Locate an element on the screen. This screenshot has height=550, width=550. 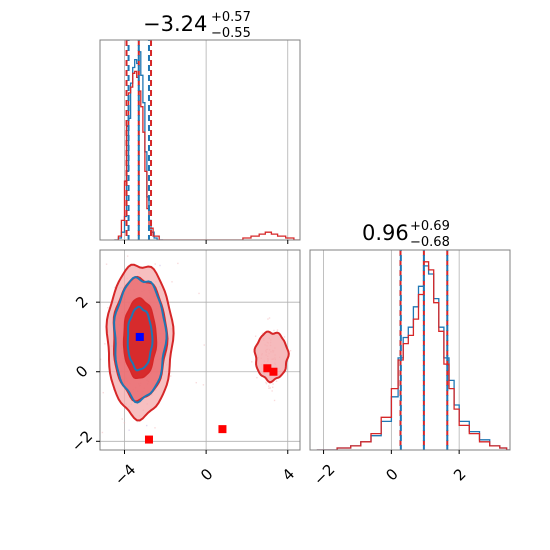
p2-plot-area is located at coordinates (413, 350).